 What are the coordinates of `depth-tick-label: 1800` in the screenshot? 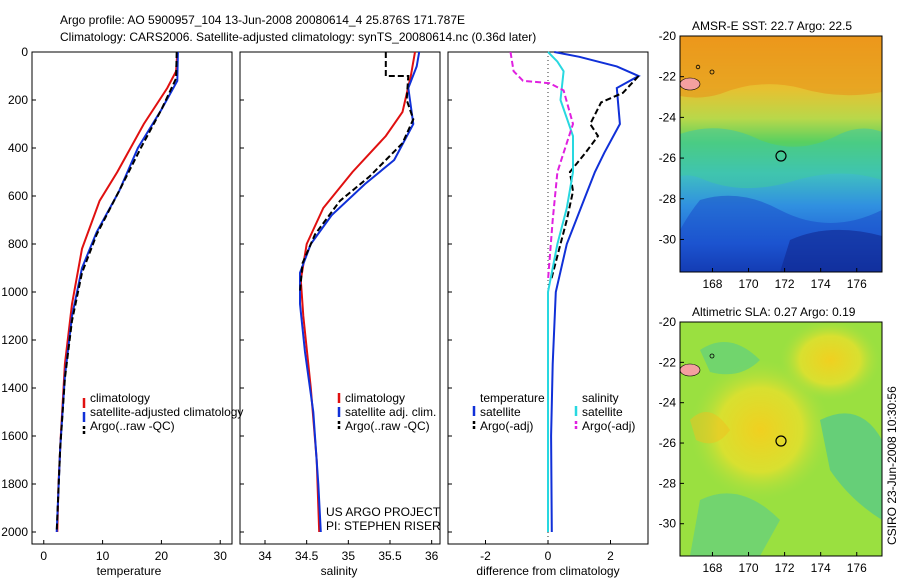 It's located at (14, 484).